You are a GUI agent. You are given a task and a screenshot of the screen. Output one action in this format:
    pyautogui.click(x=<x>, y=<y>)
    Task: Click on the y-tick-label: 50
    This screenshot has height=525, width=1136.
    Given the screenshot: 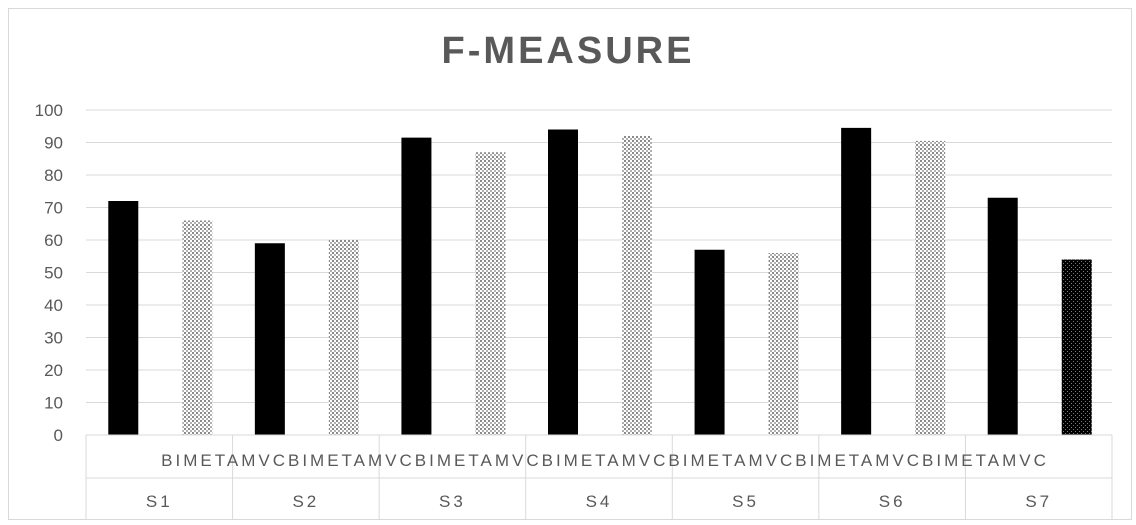 What is the action you would take?
    pyautogui.click(x=53, y=273)
    